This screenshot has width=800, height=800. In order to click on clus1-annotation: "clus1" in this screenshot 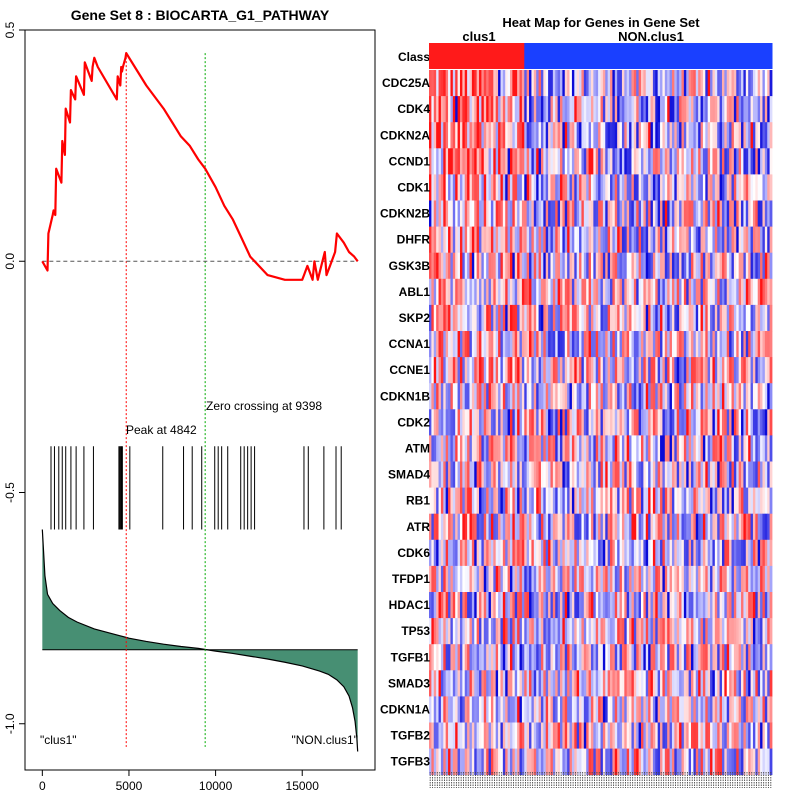, I will do `click(58, 740)`.